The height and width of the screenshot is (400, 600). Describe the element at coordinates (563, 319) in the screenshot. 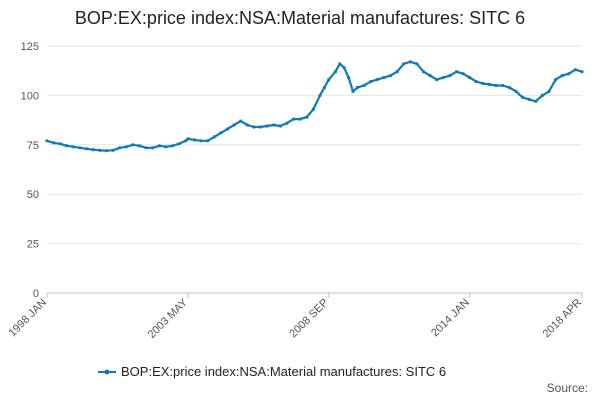

I see `x-tick-label: 2018 APR` at that location.